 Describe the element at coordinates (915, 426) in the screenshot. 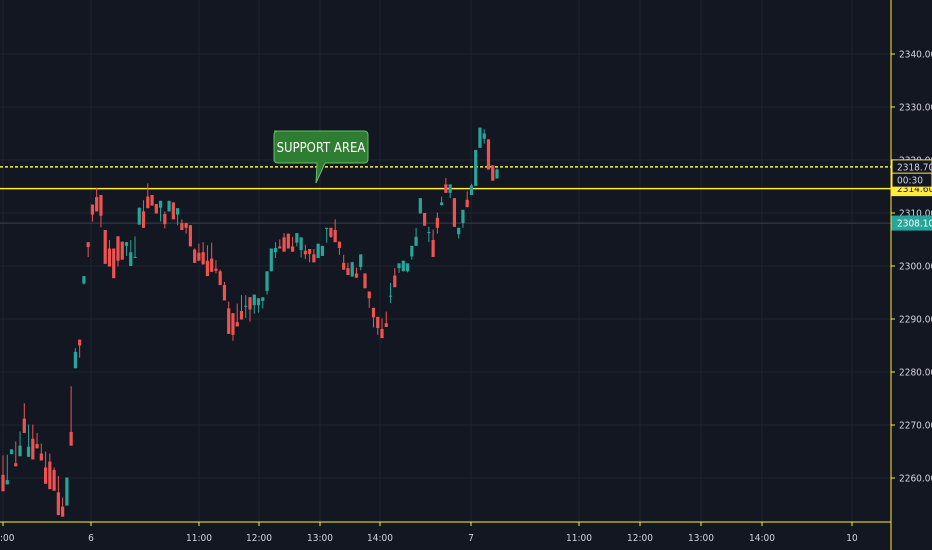

I see `price-tick-label: 2270.00` at that location.